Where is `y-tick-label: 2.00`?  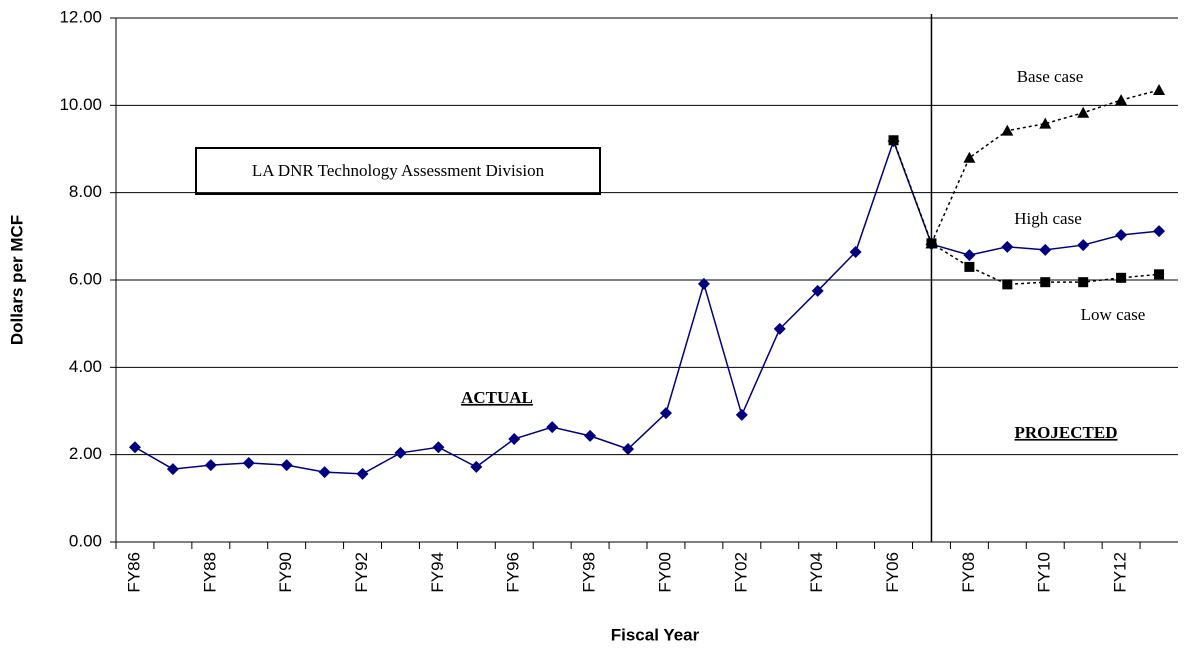
y-tick-label: 2.00 is located at coordinates (85, 453).